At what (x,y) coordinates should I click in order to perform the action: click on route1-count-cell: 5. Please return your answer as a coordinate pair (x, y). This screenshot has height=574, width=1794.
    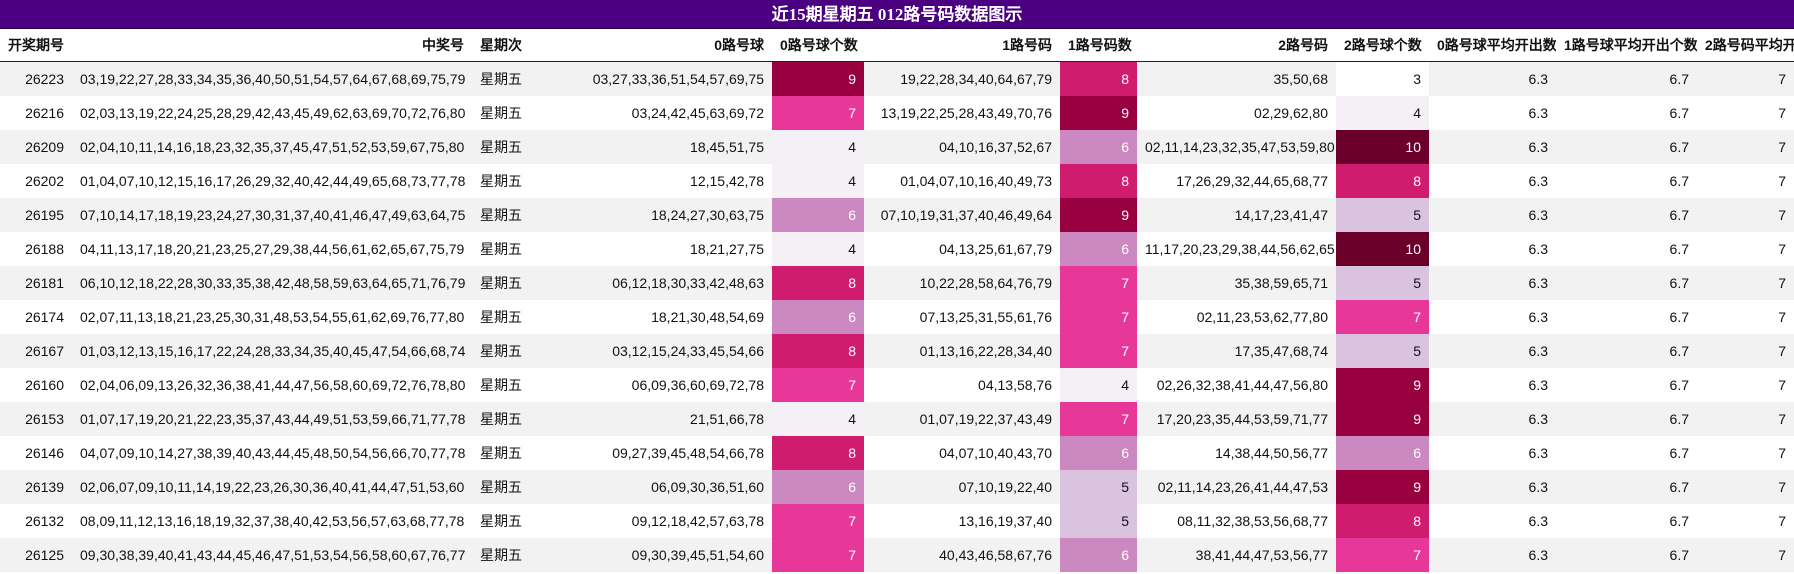
    Looking at the image, I should click on (1098, 520).